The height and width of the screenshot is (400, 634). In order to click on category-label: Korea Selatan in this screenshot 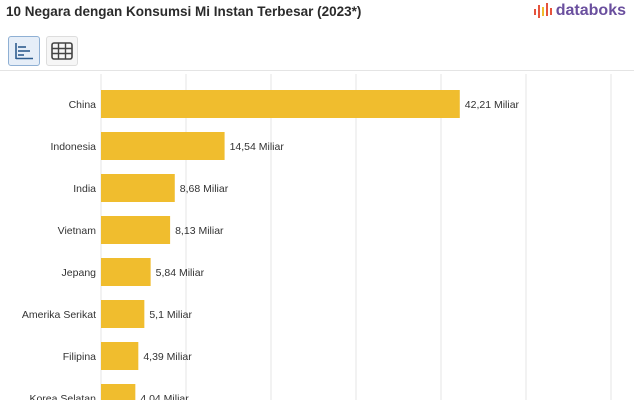, I will do `click(62, 396)`.